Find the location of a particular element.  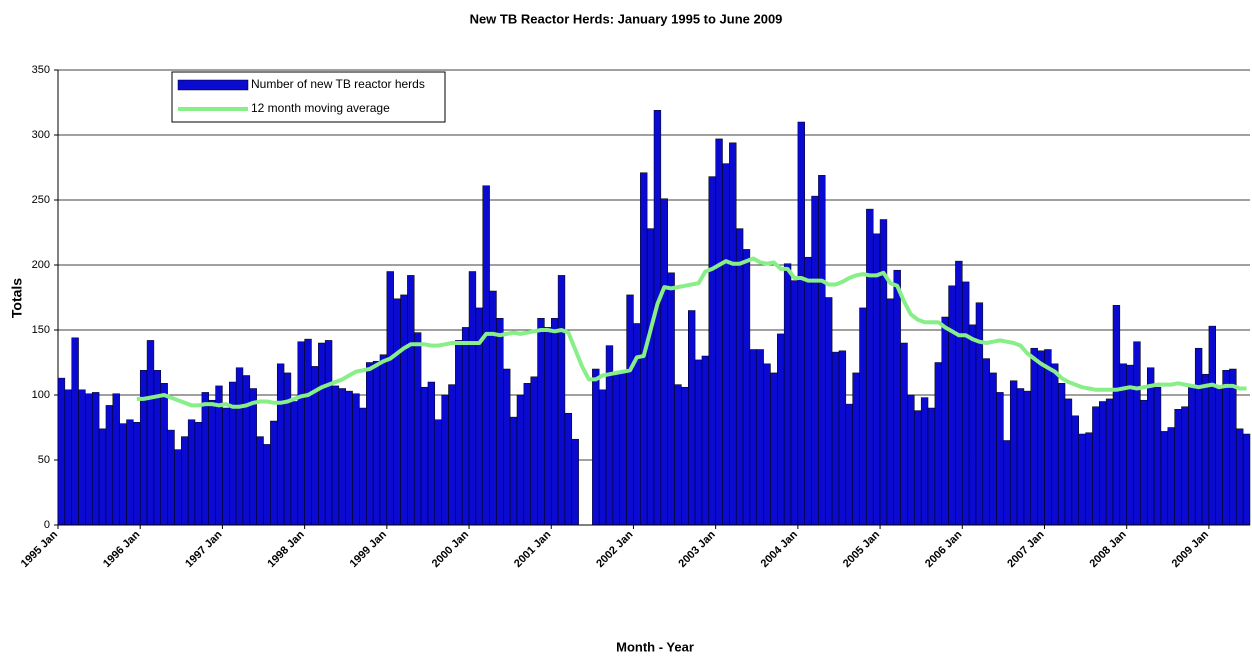

x-tick-label: 2002 Jan is located at coordinates (615, 549).